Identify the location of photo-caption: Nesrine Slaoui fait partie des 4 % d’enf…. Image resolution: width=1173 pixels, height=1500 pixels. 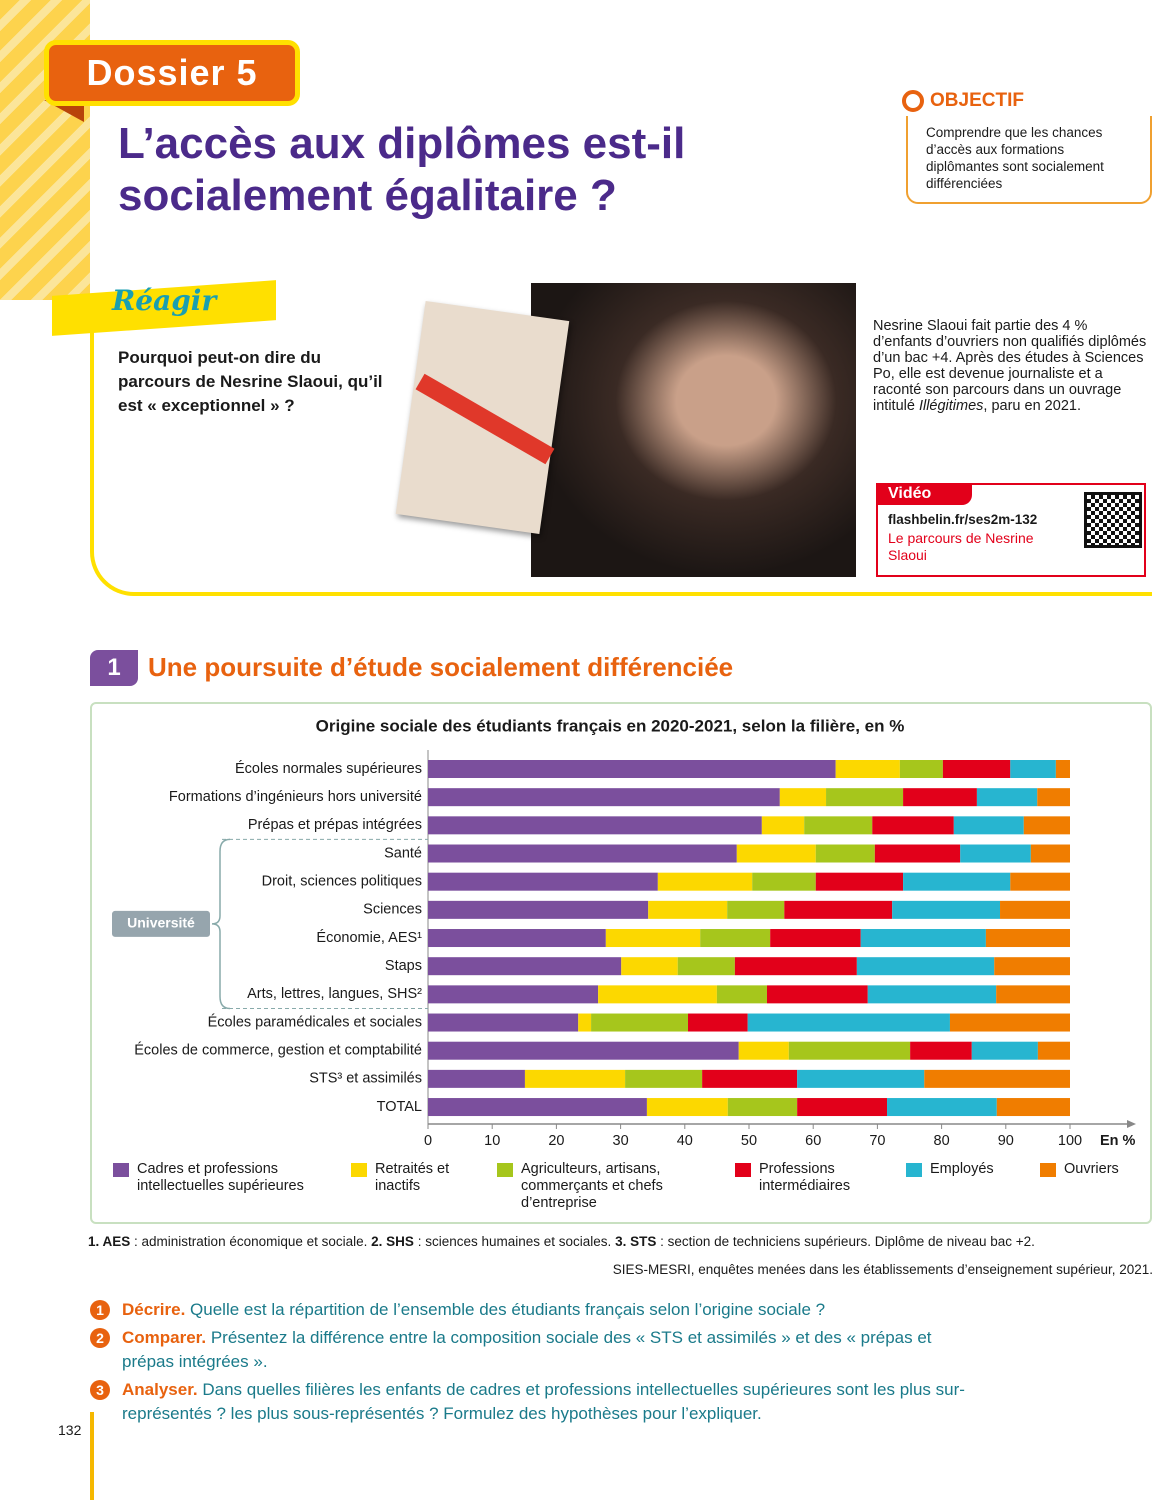
(1010, 366).